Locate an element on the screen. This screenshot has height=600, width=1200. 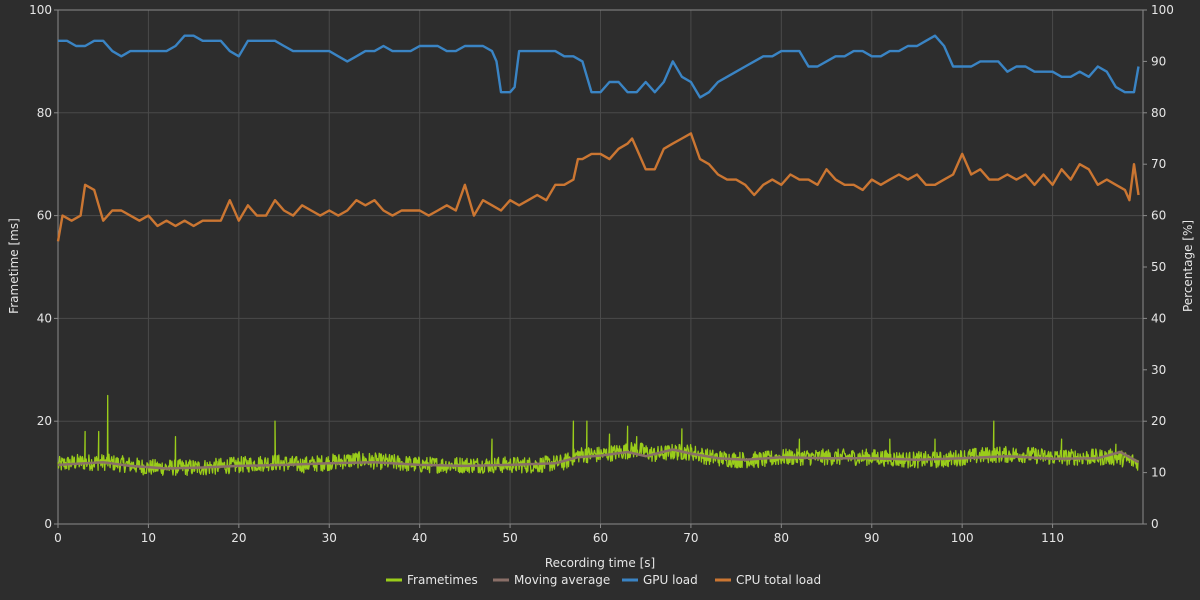
right-axis-ticks: 0 10 20 30 40 50 60 70 80 90 100 is located at coordinates (1158, 267).